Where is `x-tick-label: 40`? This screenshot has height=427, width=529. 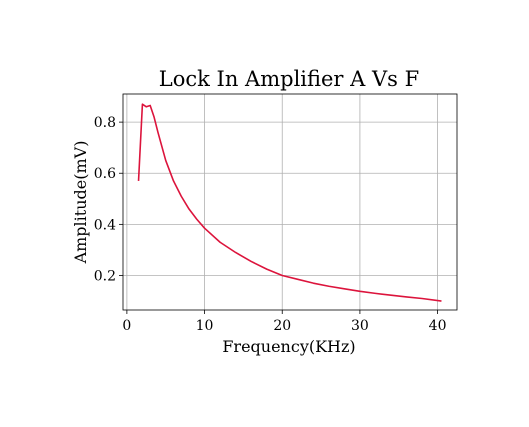
x-tick-label: 40 is located at coordinates (438, 326).